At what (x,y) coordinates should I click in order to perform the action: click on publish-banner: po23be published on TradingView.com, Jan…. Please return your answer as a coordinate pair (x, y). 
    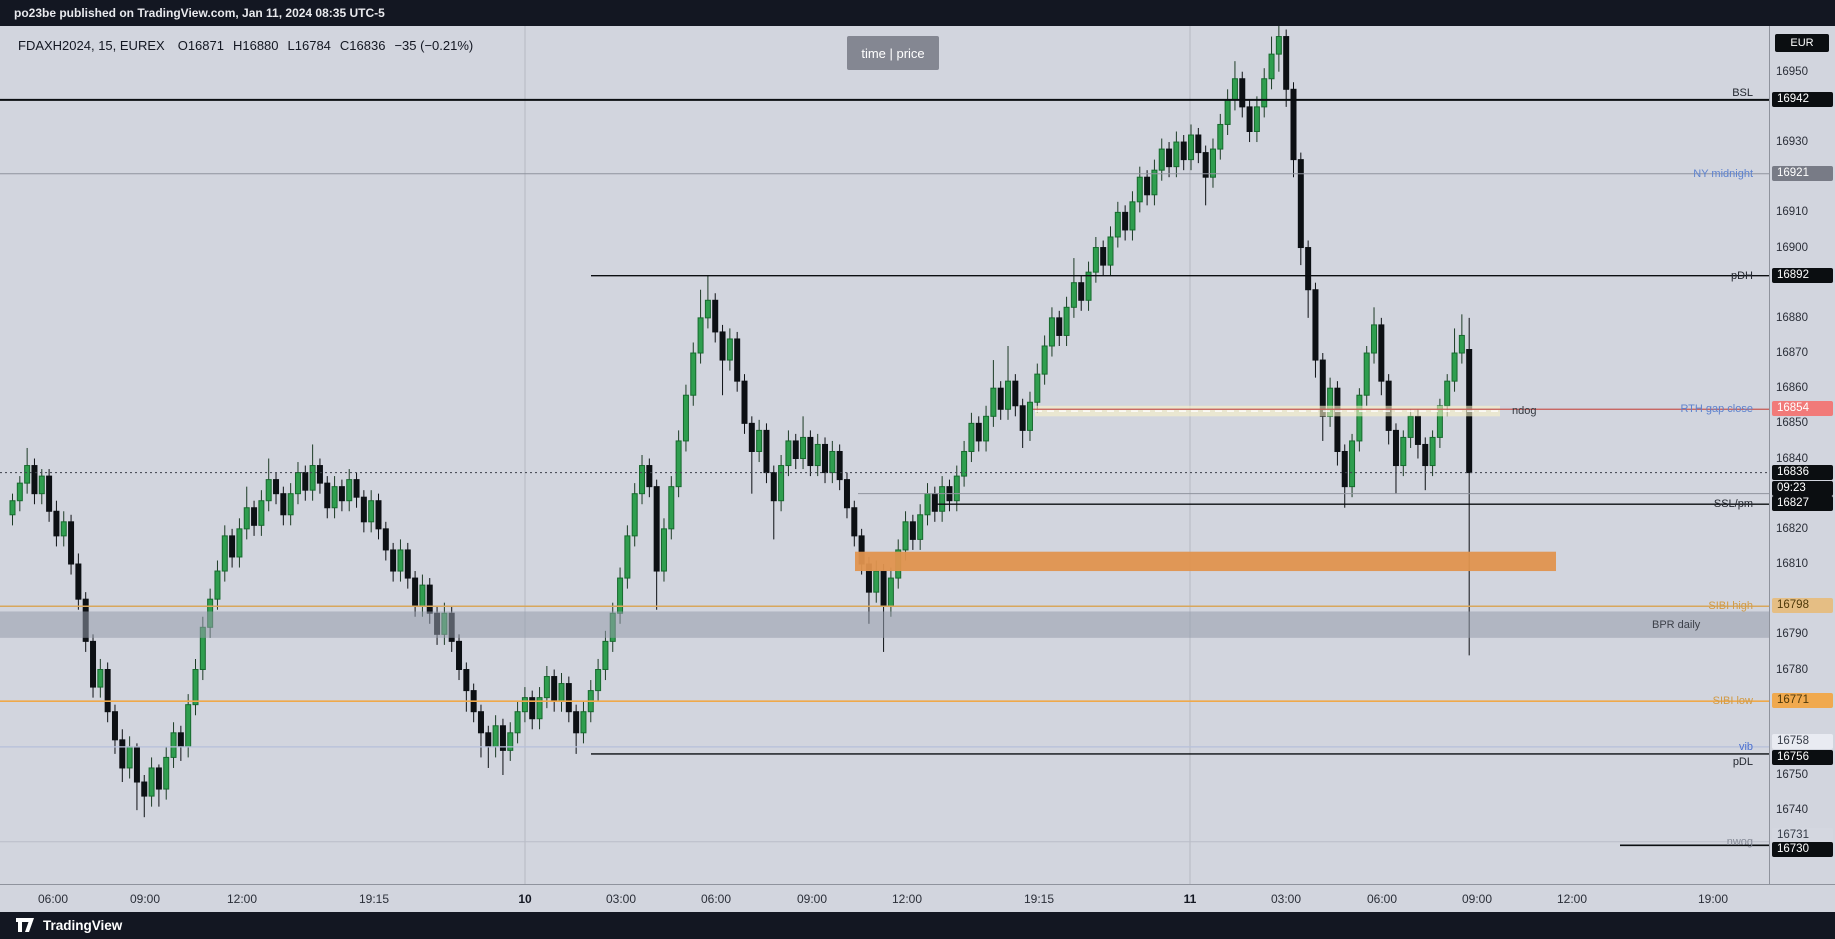
    Looking at the image, I should click on (917, 13).